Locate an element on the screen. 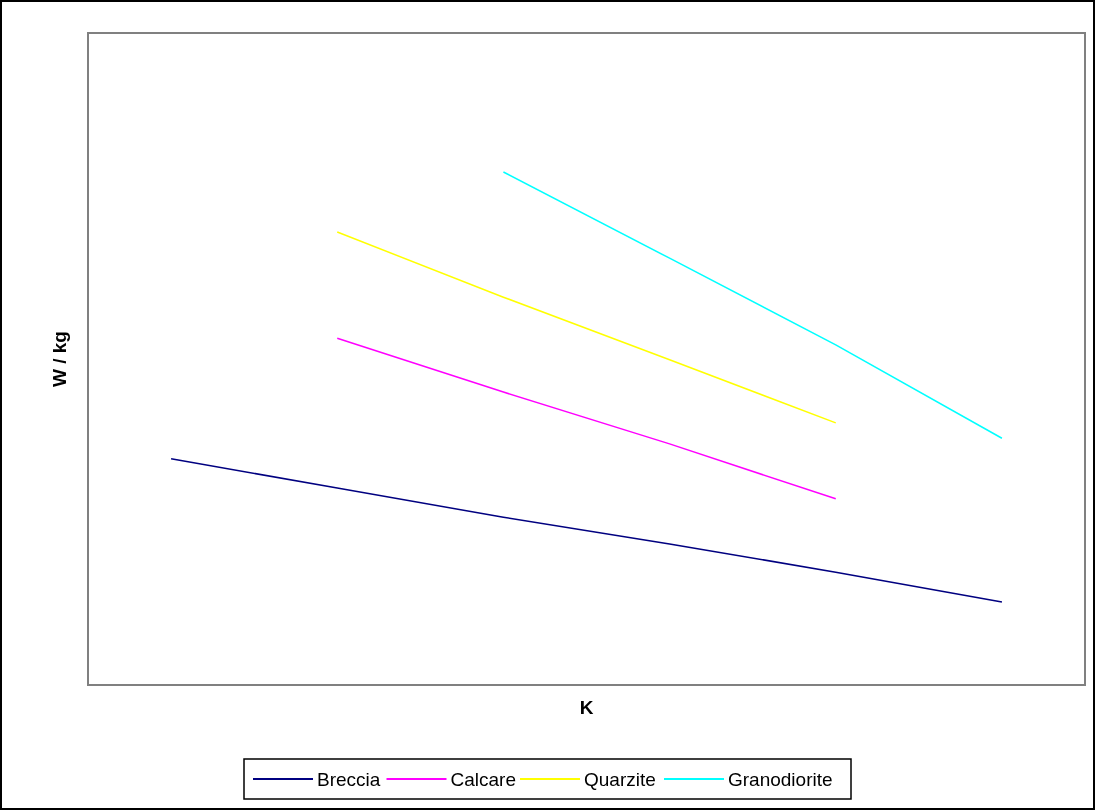 The height and width of the screenshot is (810, 1095). legend-label: Granodiorite is located at coordinates (780, 779).